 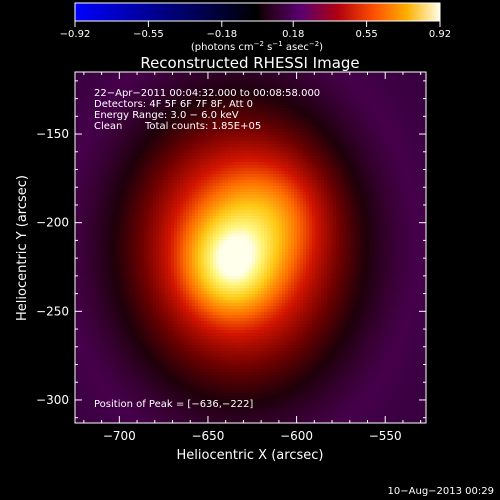 What do you see at coordinates (385, 436) in the screenshot?
I see `x-tick-label: −550` at bounding box center [385, 436].